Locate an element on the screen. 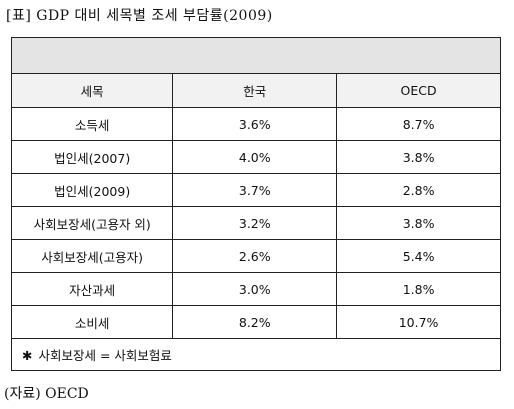 This screenshot has height=409, width=514. header-band-cell is located at coordinates (256, 55).